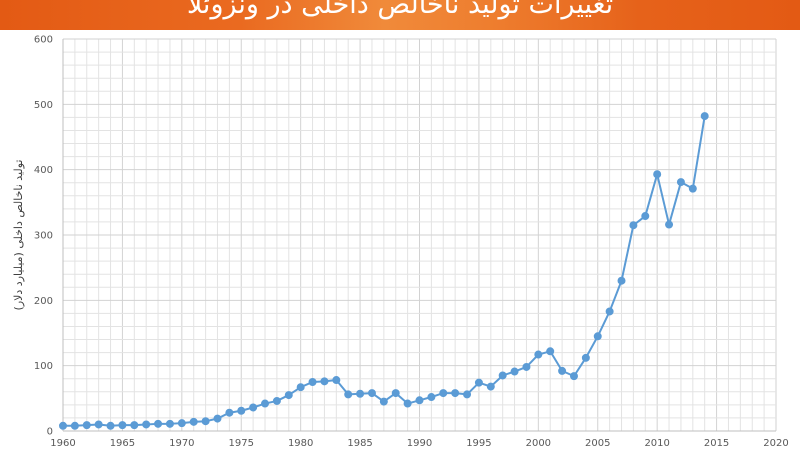 This screenshot has height=458, width=800. Describe the element at coordinates (18, 235) in the screenshot. I see `y-axis-title: تولید ناخالص داخلی (میلیارد دلار)` at that location.